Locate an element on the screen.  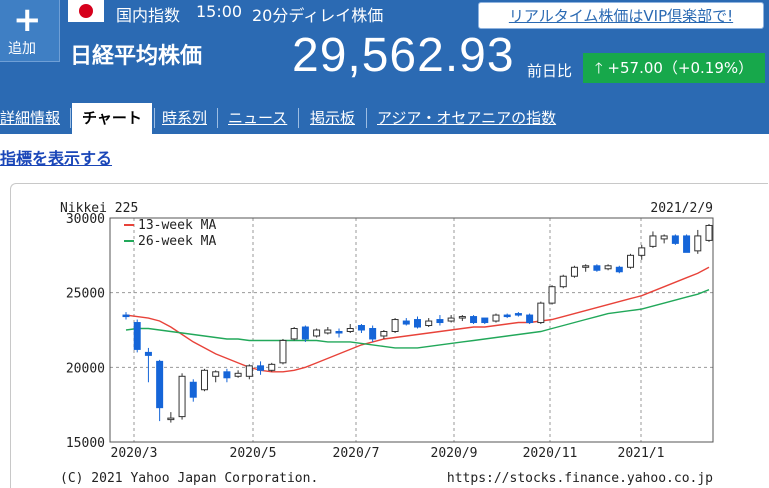
category-label: 国内指数 is located at coordinates (148, 15).